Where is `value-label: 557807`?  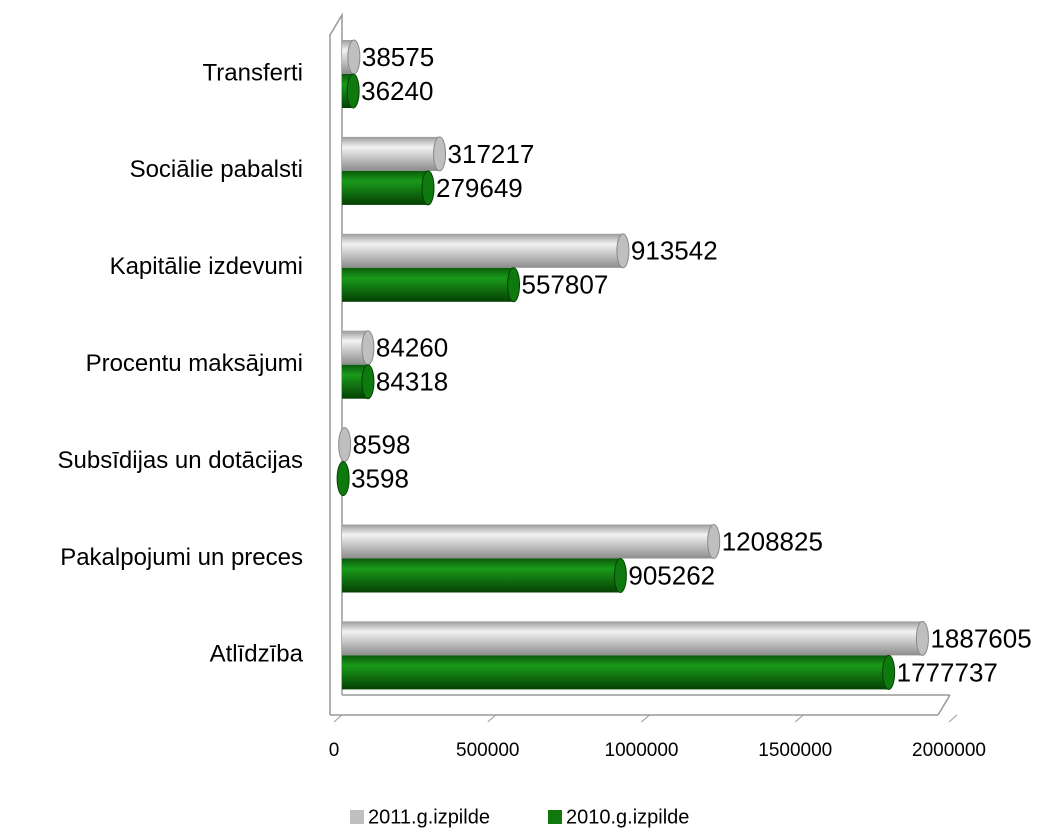 value-label: 557807 is located at coordinates (565, 285).